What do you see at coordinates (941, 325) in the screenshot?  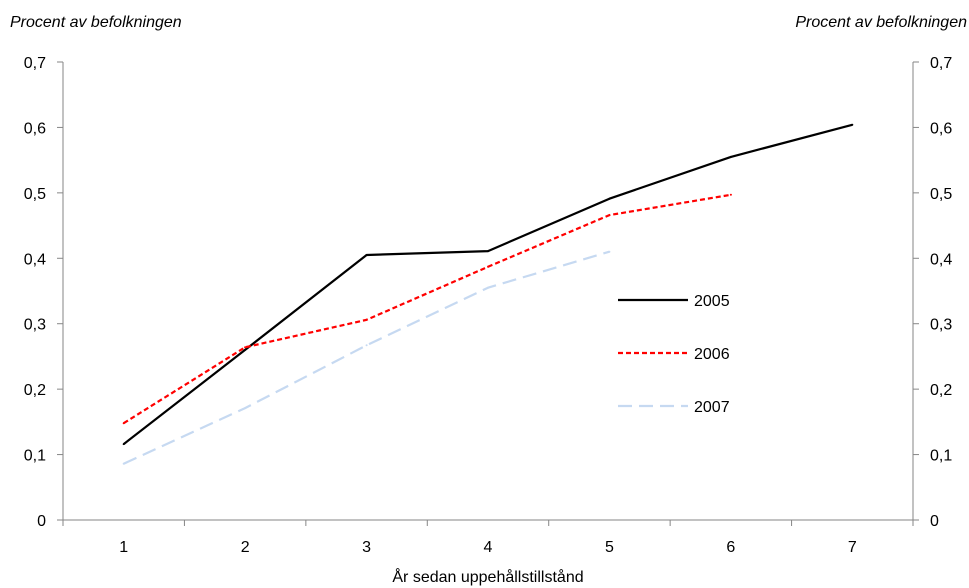 I see `right-y-tick-label: 0,3` at bounding box center [941, 325].